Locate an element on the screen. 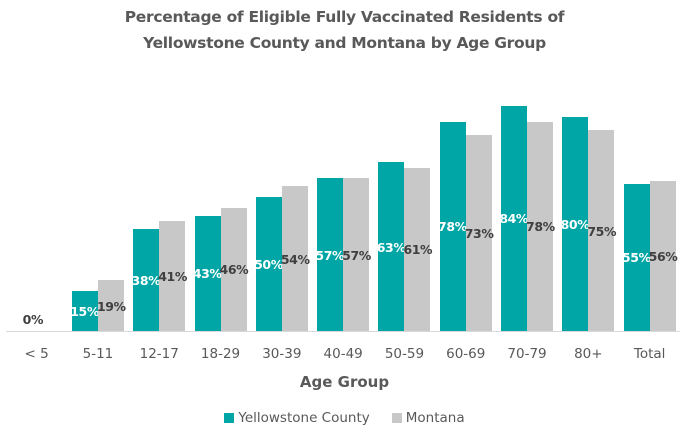 Image resolution: width=689 pixels, height=435 pixels. x-tick-label: 30-39 is located at coordinates (282, 354).